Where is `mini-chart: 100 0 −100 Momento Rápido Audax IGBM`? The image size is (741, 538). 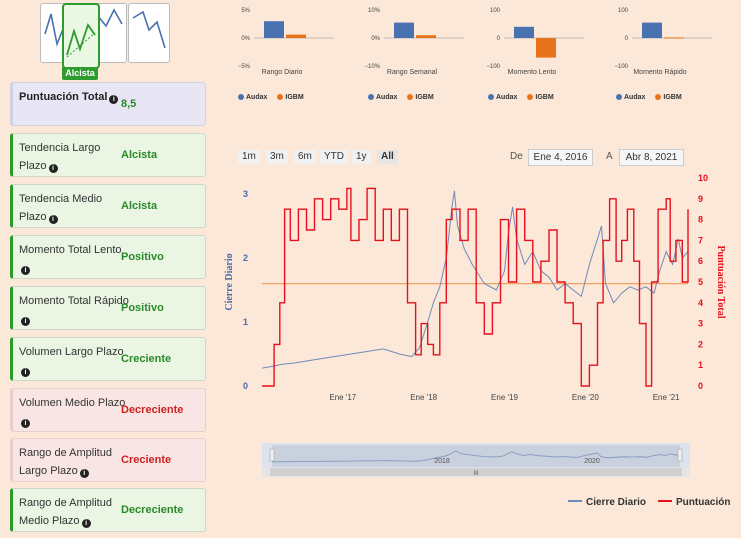
mini-chart: 100 0 −100 Momento Rápido Audax IGBM is located at coordinates (660, 54).